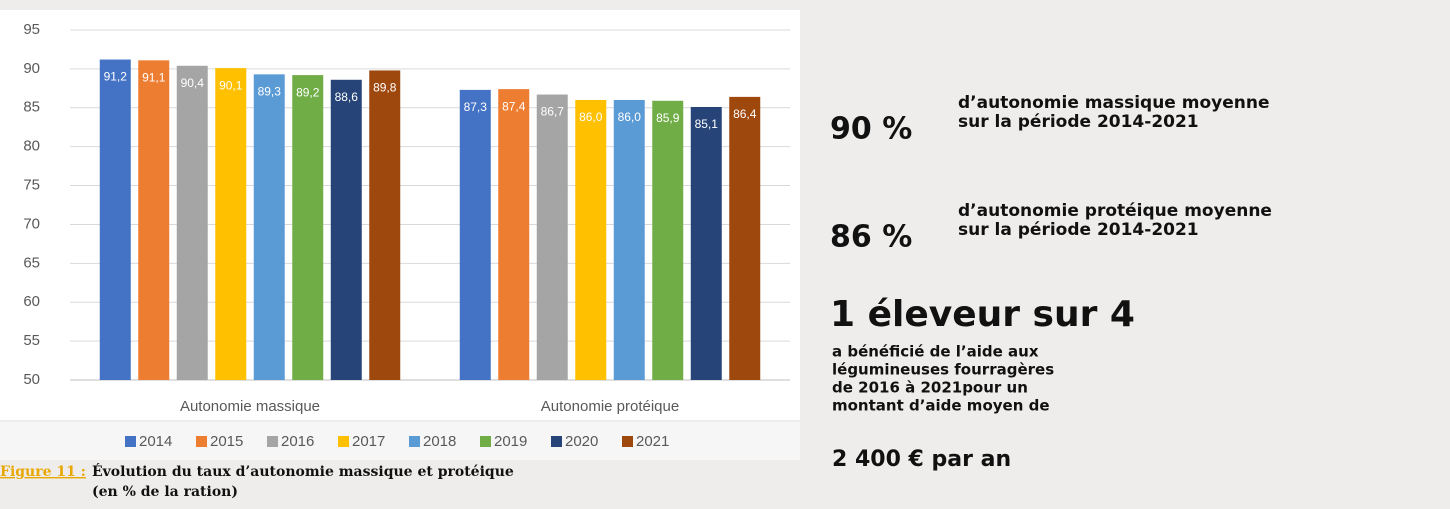  Describe the element at coordinates (31, 262) in the screenshot. I see `y-tick-label: 65` at that location.